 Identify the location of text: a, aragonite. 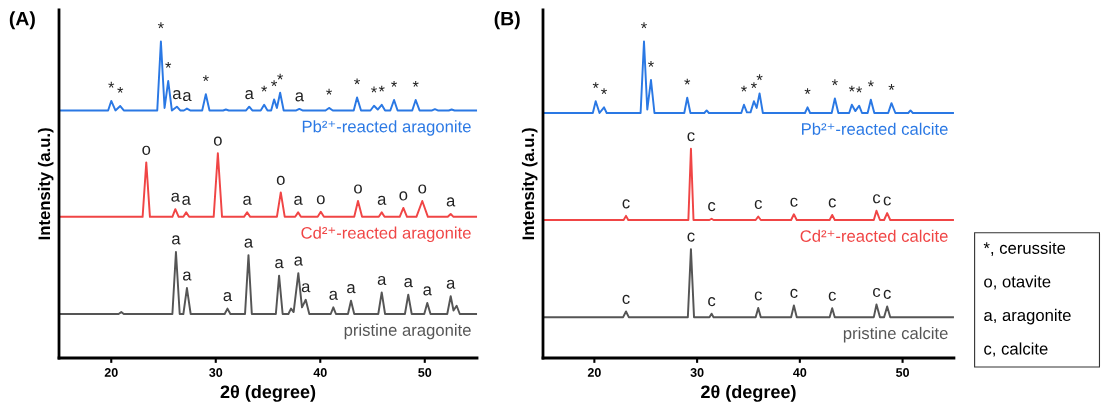
(1027, 316).